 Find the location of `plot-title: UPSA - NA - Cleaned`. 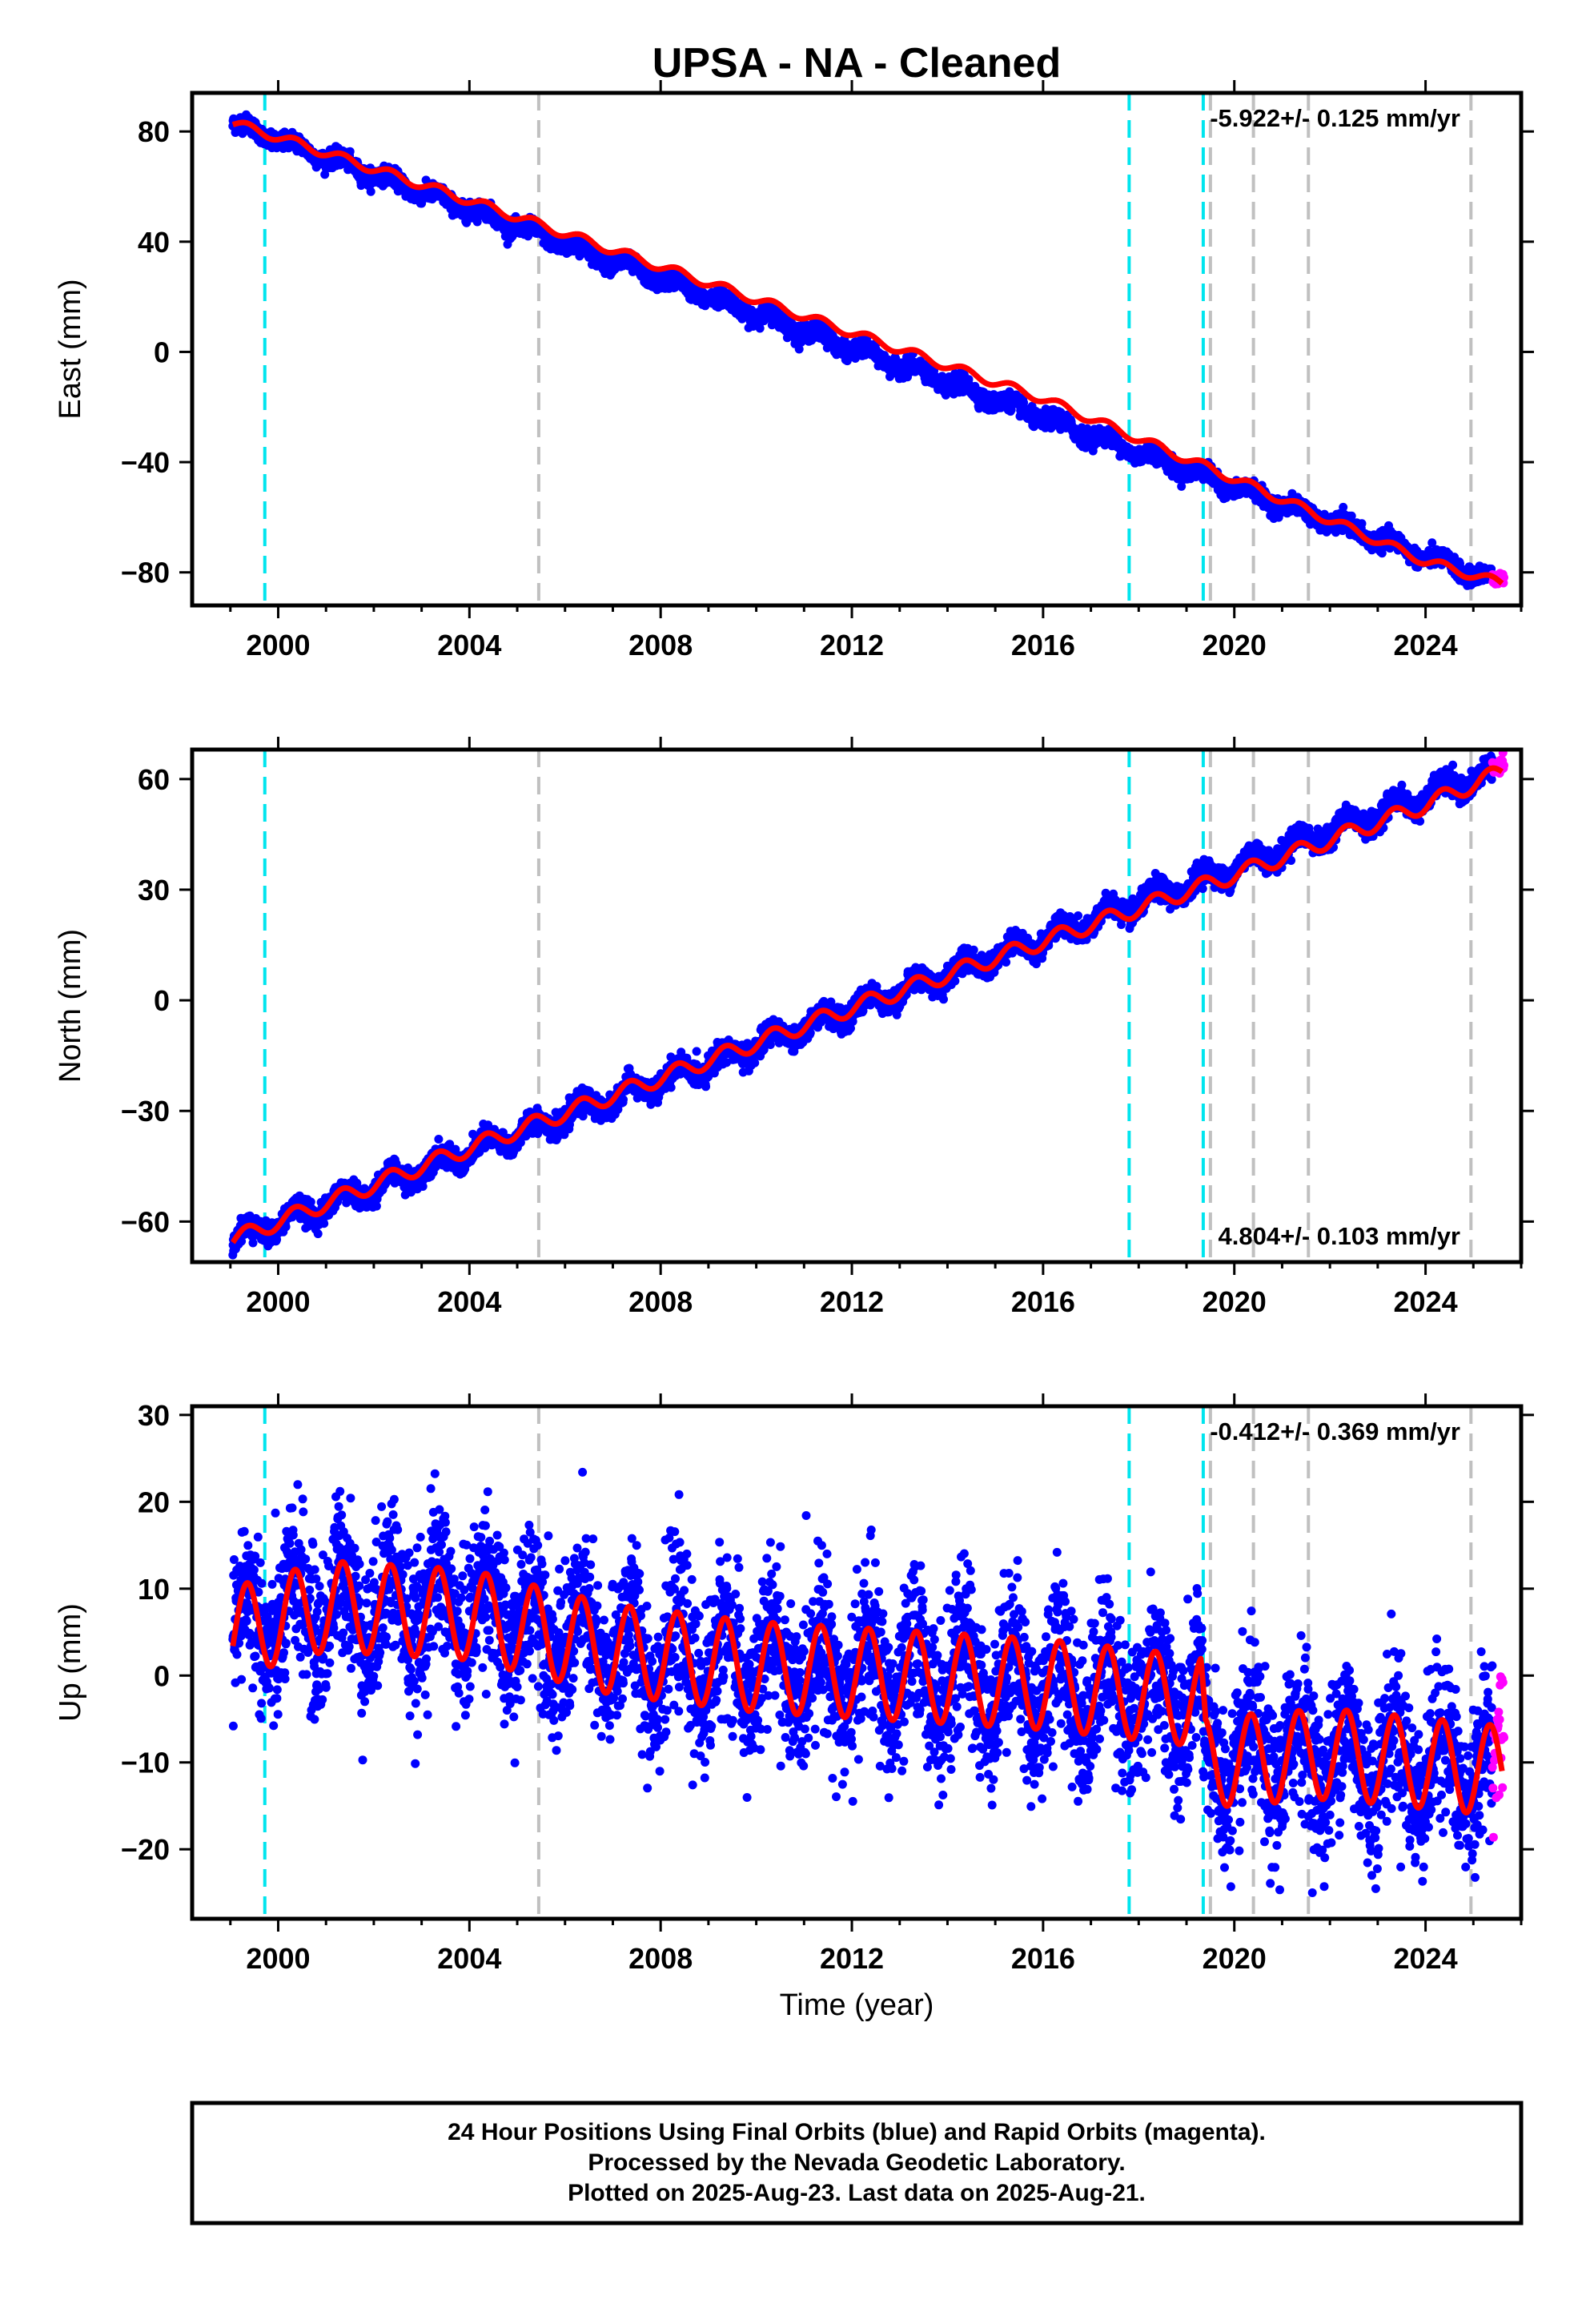

plot-title: UPSA - NA - Cleaned is located at coordinates (856, 63).